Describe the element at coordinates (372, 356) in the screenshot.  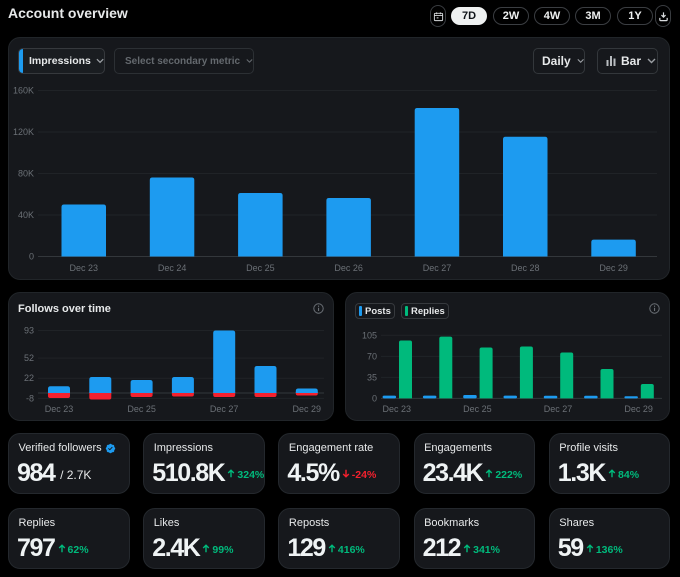
I see `svg-text: 70` at that location.